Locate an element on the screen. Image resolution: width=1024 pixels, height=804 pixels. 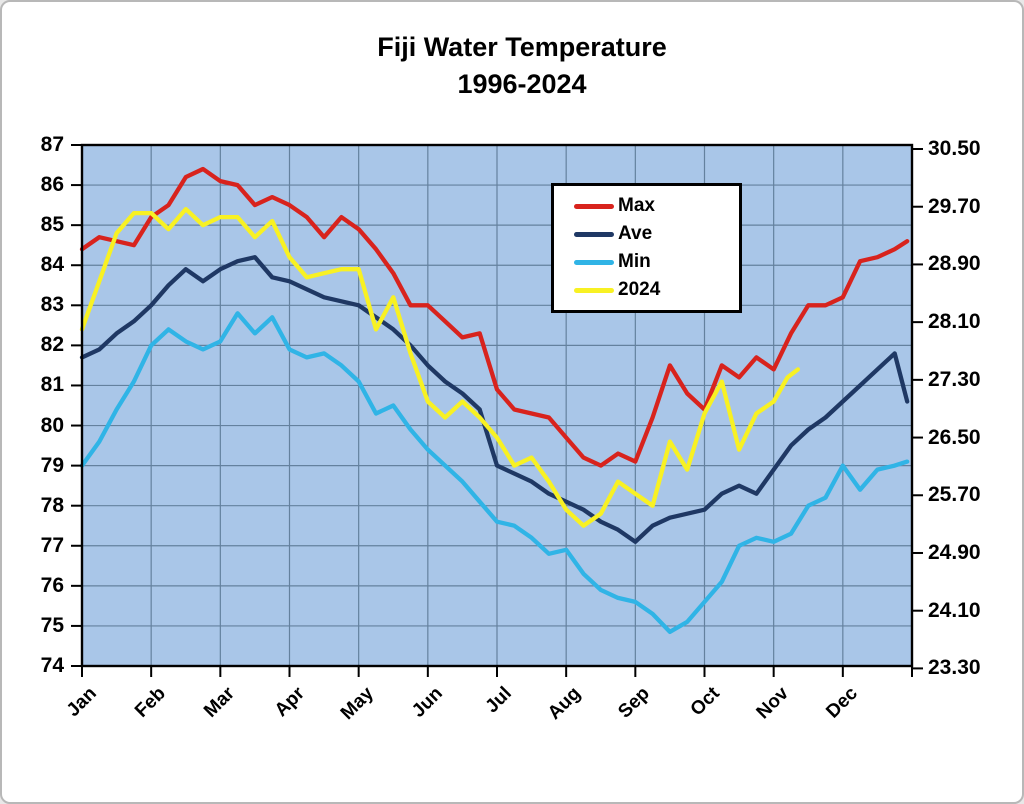
chart-title-line2: 1996-2024 is located at coordinates (522, 84).